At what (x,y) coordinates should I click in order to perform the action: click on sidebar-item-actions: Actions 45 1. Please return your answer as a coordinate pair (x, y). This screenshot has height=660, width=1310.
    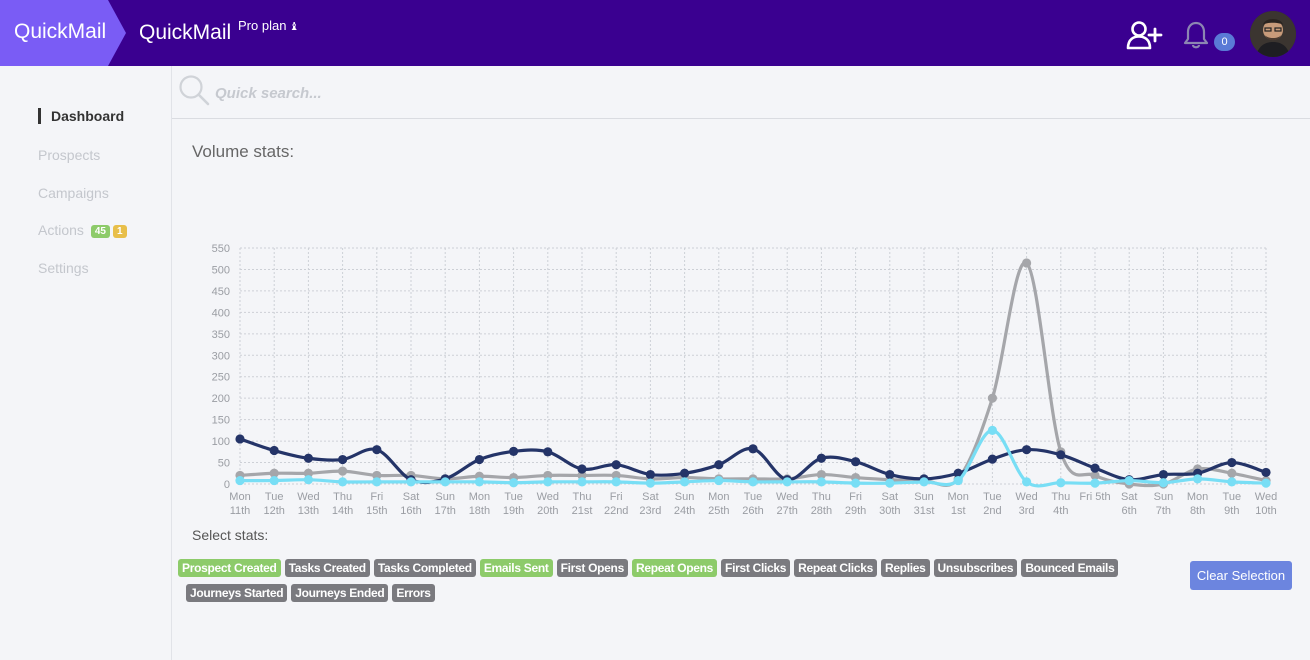
    Looking at the image, I should click on (82, 230).